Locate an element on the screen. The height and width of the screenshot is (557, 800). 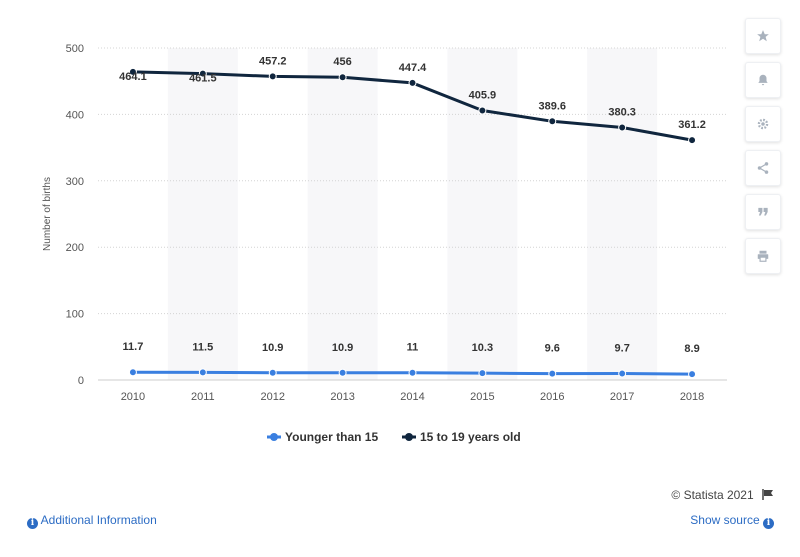
print-button is located at coordinates (763, 256).